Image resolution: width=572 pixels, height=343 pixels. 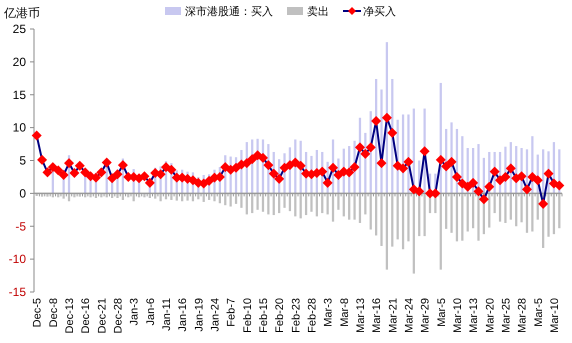 I want to click on x-tick-label: Mar-29, so click(x=426, y=315).